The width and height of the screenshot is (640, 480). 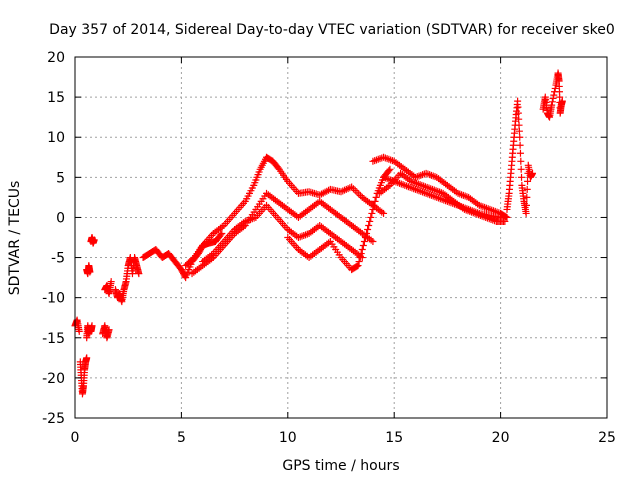 What do you see at coordinates (53, 379) in the screenshot?
I see `y-tick-label: -20` at bounding box center [53, 379].